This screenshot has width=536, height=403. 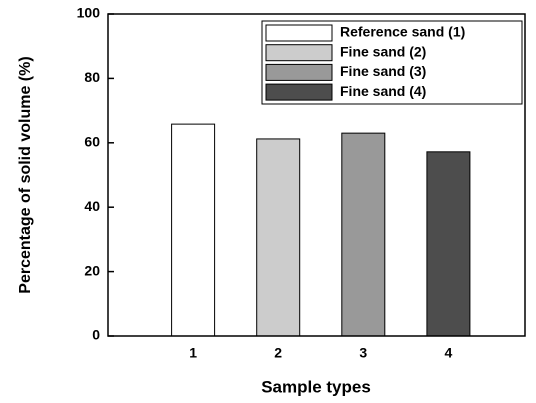 I want to click on x-tick-label: 4, so click(x=449, y=353).